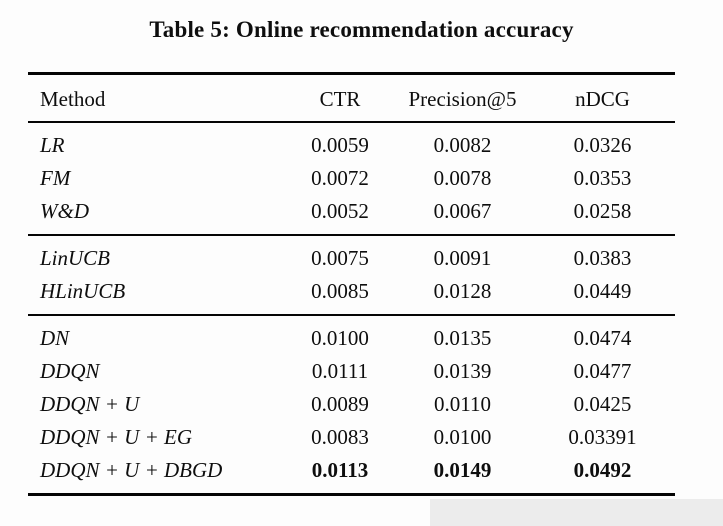 The width and height of the screenshot is (723, 526). Describe the element at coordinates (576, 512) in the screenshot. I see `scan-artifact-band` at that location.